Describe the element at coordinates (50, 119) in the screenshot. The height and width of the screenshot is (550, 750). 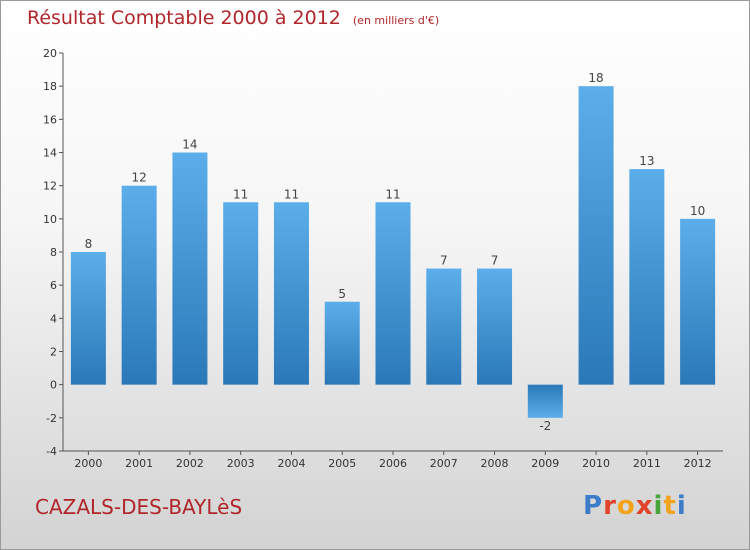
I see `y-tick-label: 16` at that location.